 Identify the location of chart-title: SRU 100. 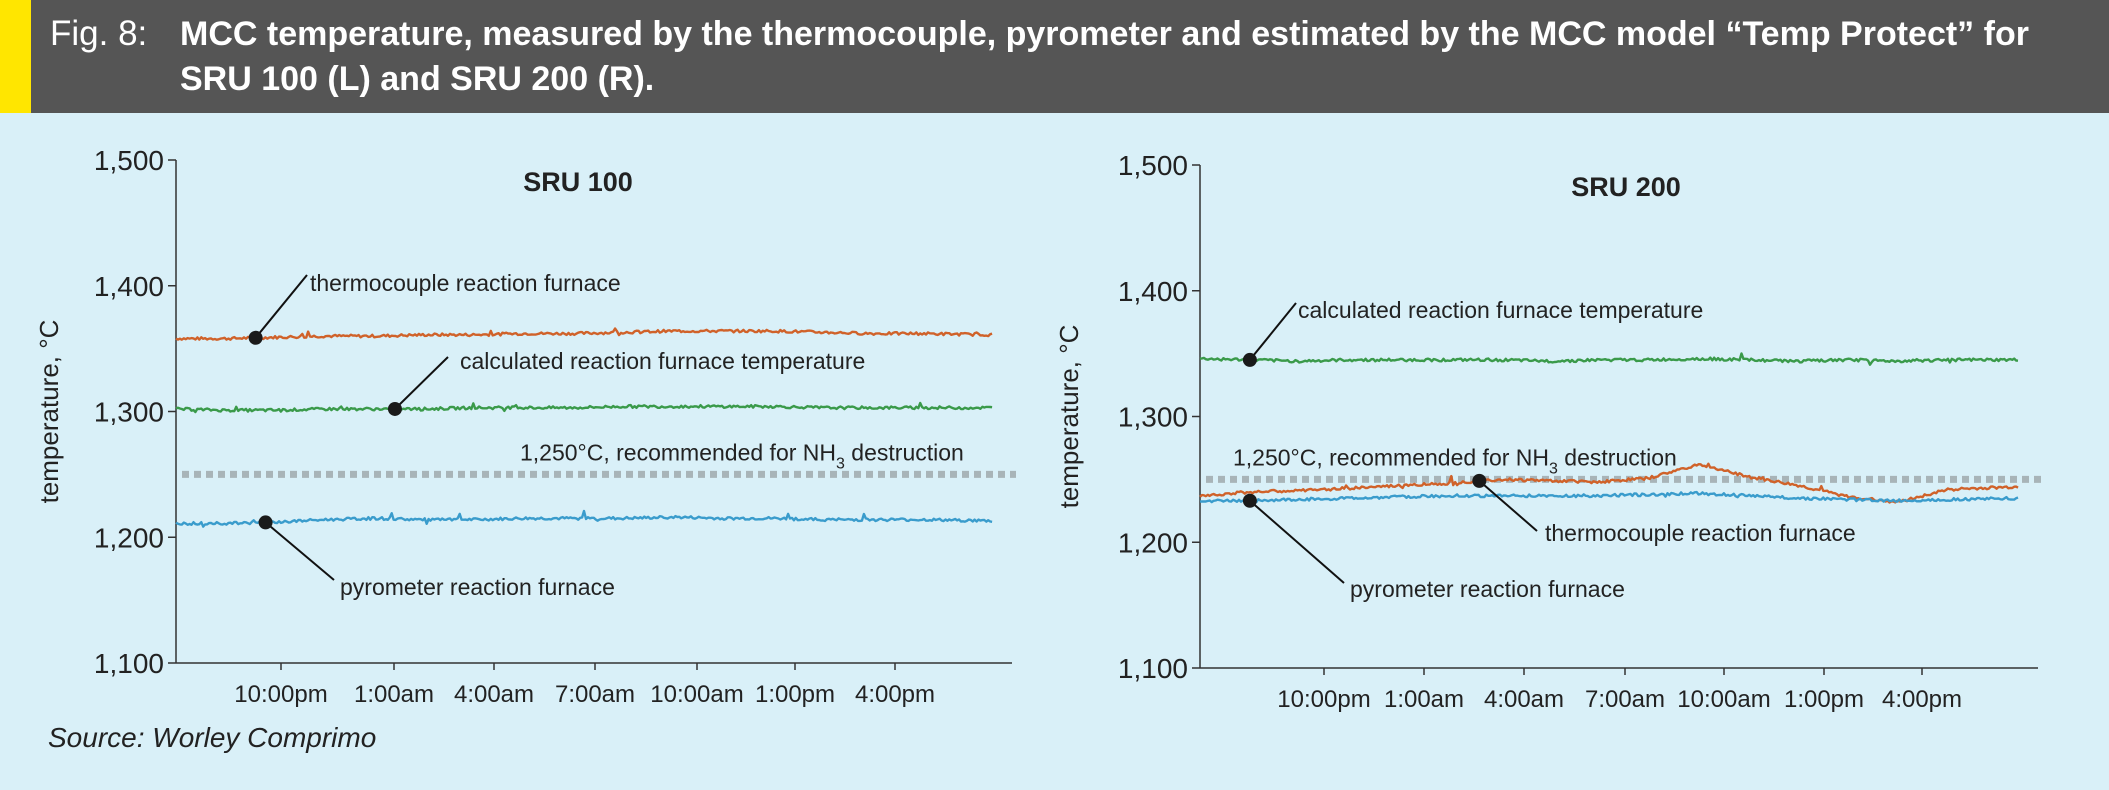
(578, 182).